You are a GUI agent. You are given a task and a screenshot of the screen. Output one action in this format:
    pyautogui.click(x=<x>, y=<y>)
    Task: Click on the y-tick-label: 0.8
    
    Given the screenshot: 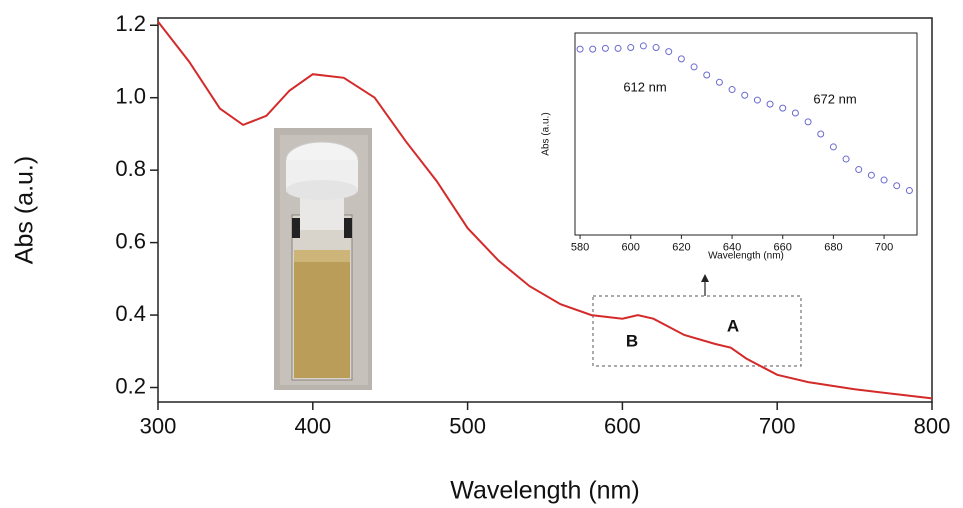 What is the action you would take?
    pyautogui.click(x=130, y=168)
    